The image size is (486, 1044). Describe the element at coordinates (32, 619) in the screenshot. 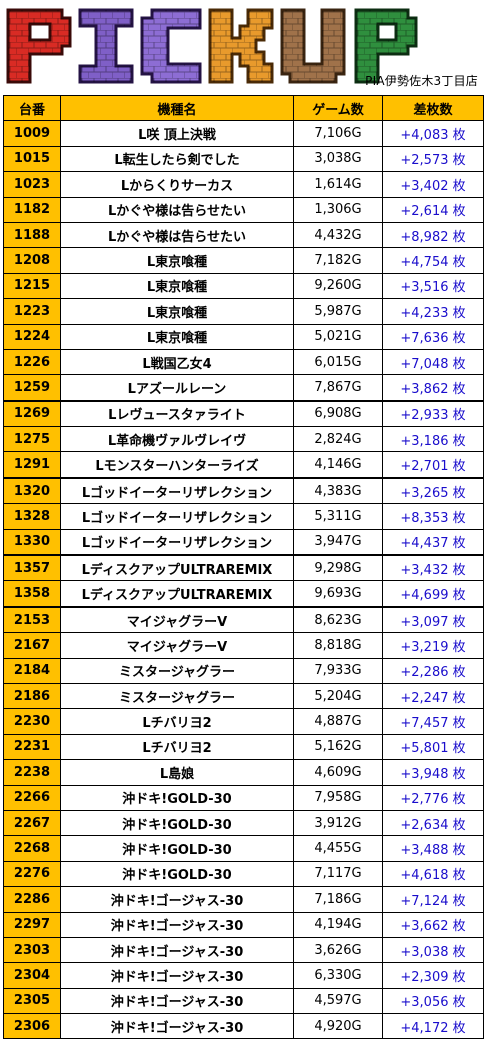

I see `machine-number-cell: 2153` at that location.